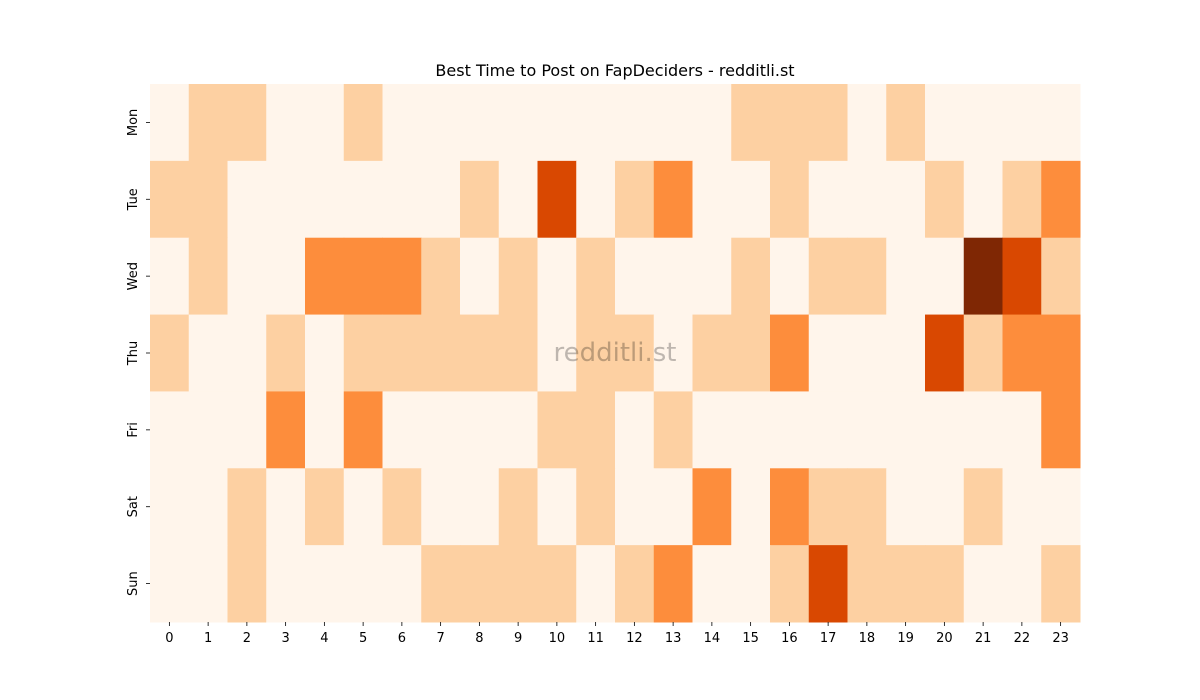 This screenshot has height=700, width=1200. Describe the element at coordinates (867, 638) in the screenshot. I see `x-tick-label: 18` at that location.